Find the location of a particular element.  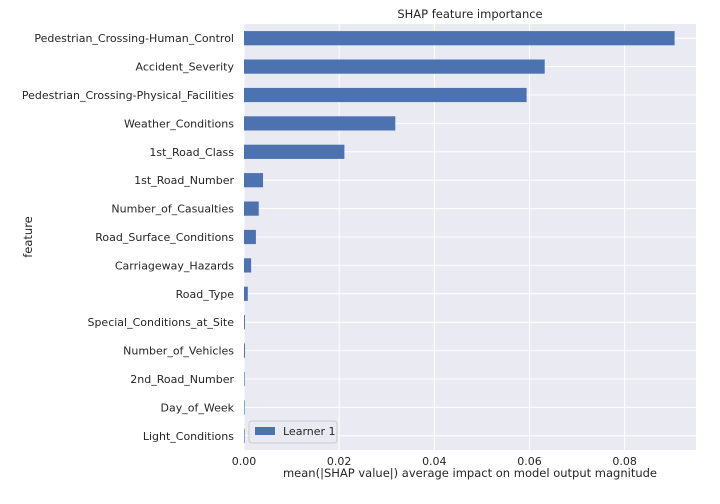

bar-1st-road-number is located at coordinates (254, 180).